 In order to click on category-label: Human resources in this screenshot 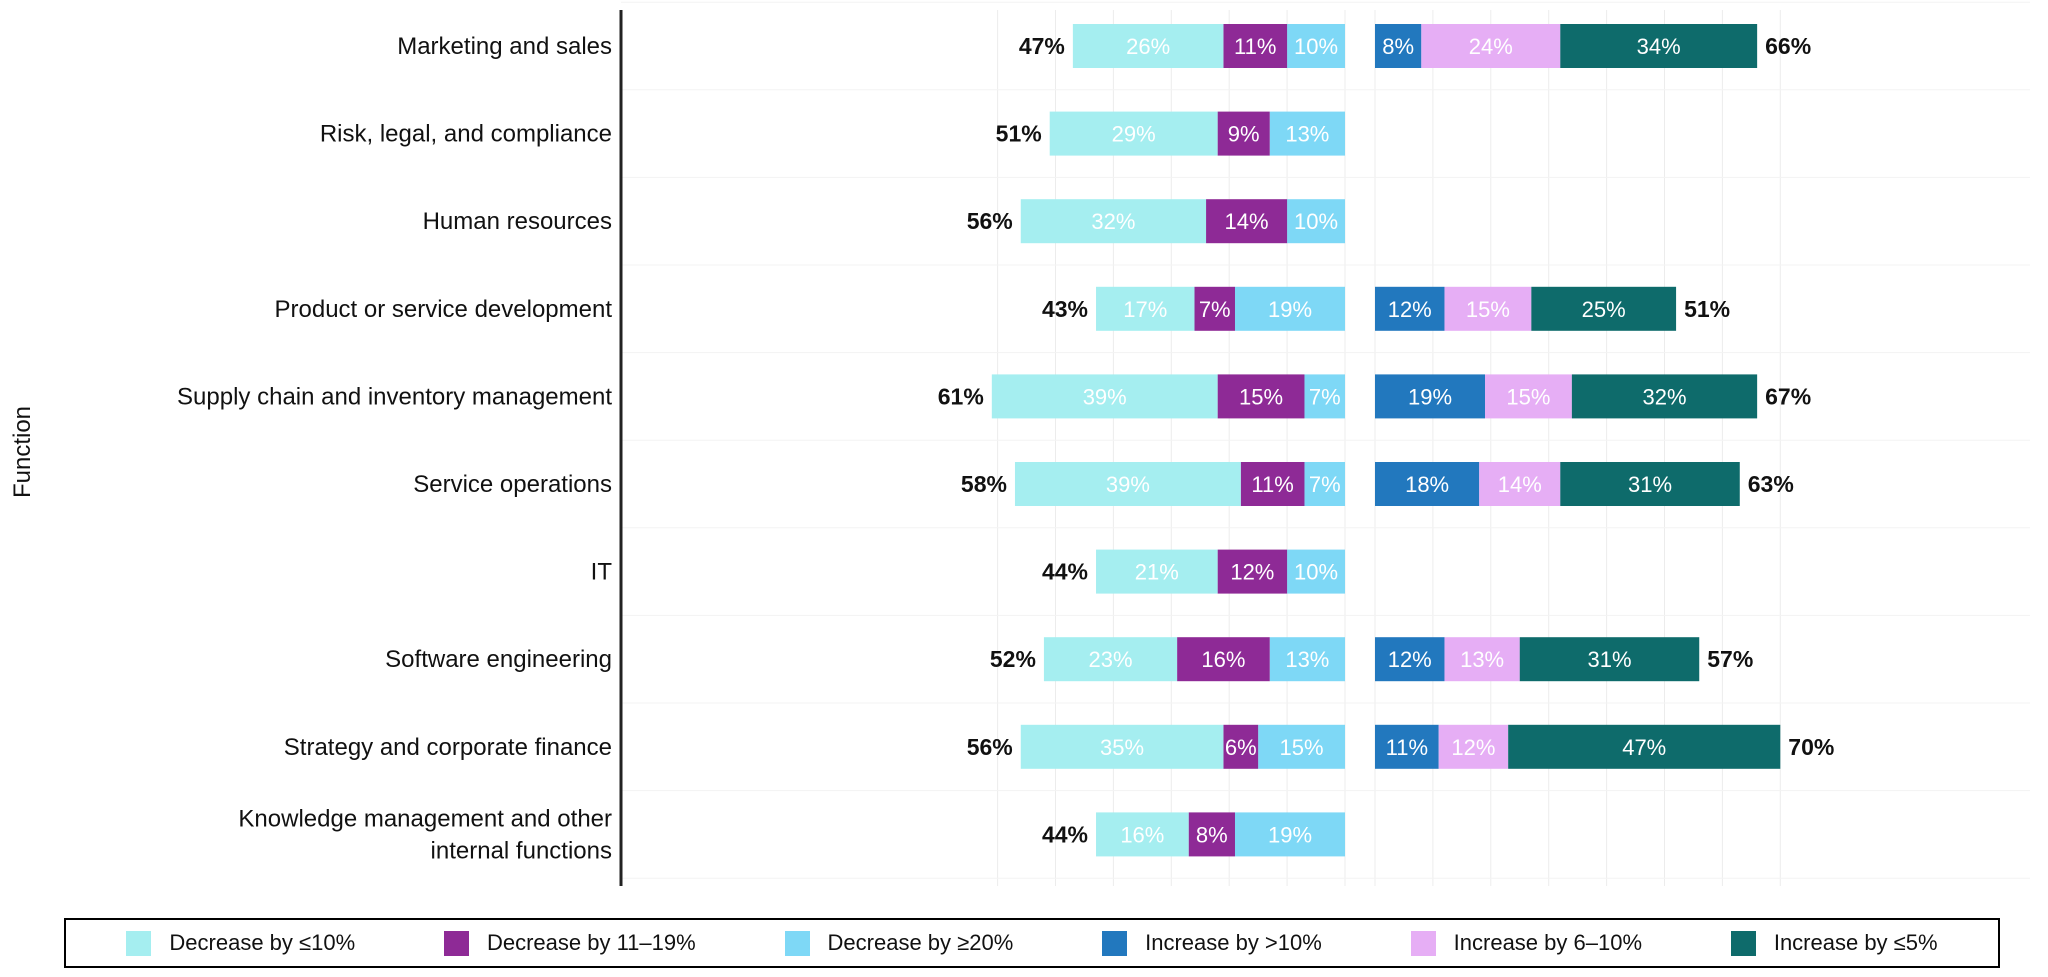, I will do `click(517, 221)`.